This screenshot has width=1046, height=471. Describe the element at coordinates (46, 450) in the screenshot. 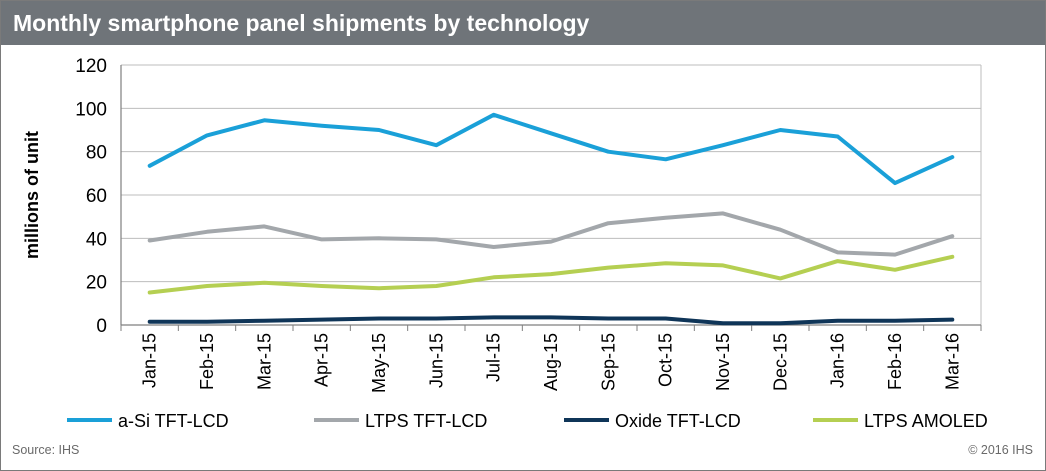

I see `source-note: Source: IHS` at that location.